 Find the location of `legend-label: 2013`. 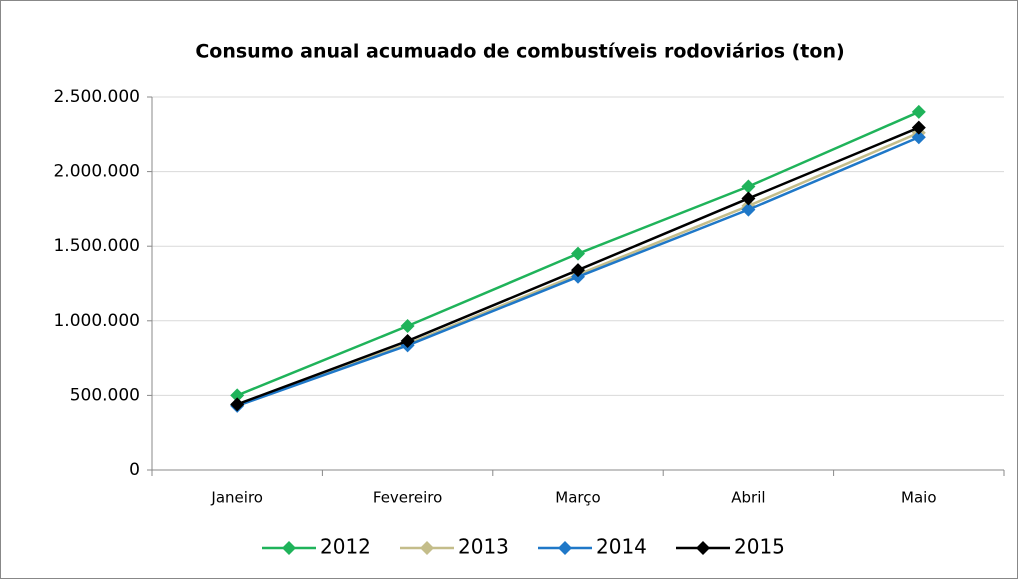

legend-label: 2013 is located at coordinates (483, 547).